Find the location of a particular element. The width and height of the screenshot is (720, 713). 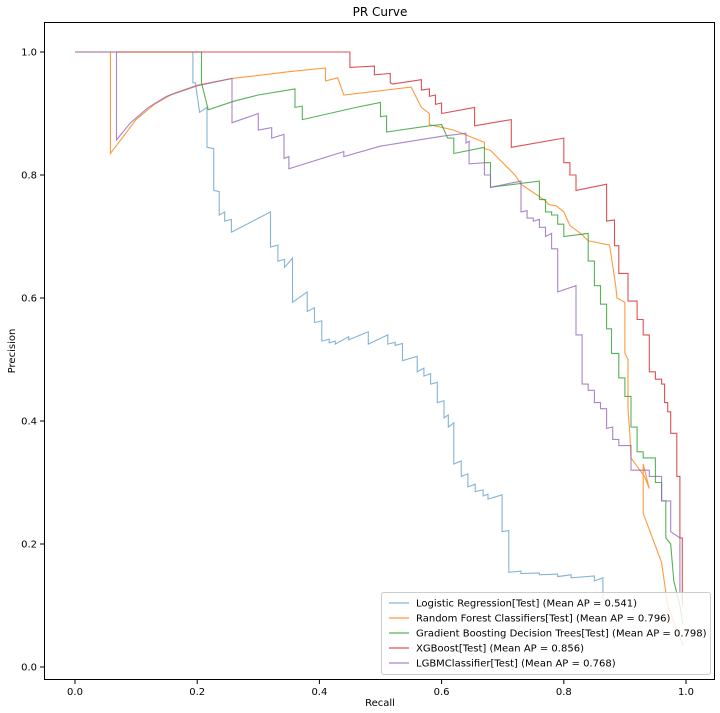

x-tick-label: 0.2 is located at coordinates (197, 692).